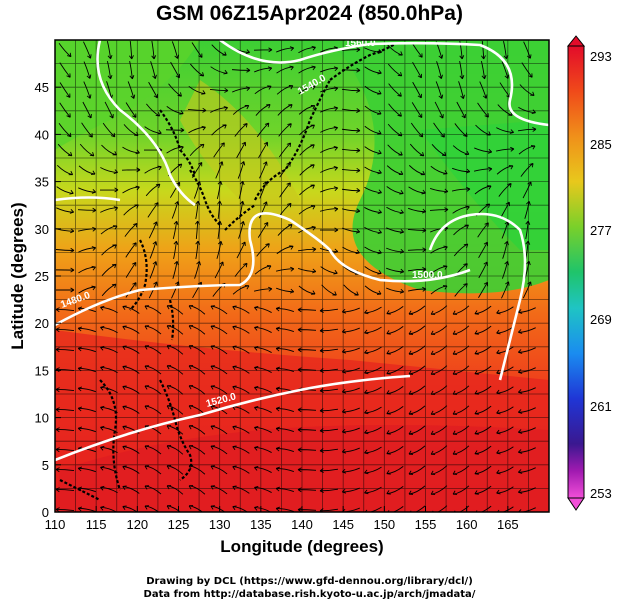 This screenshot has width=619, height=605. Describe the element at coordinates (45, 465) in the screenshot. I see `y-tick-label: 5` at that location.